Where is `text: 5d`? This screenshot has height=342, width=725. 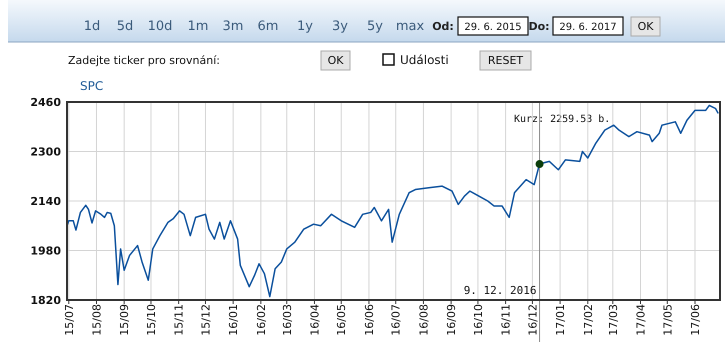 text: 5d is located at coordinates (125, 26).